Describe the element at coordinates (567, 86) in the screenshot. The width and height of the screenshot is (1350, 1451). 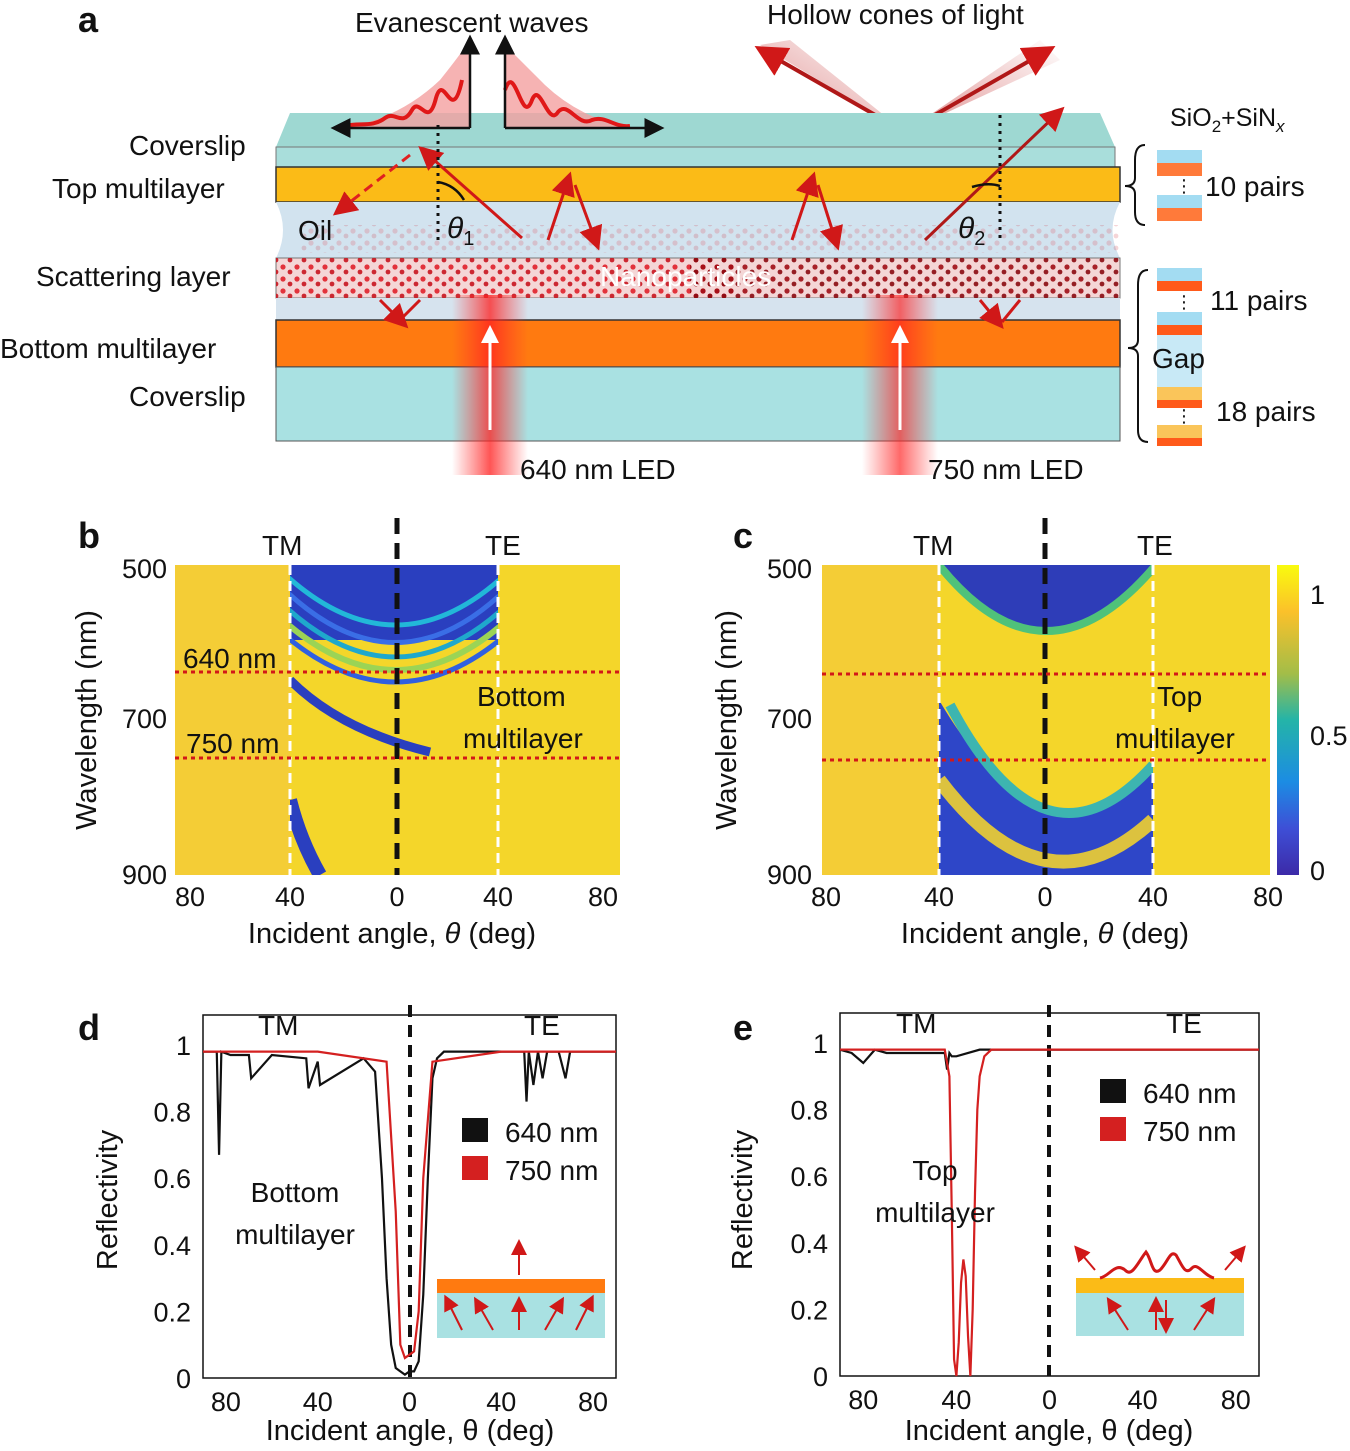
I see `evanescent-envelope-right` at that location.